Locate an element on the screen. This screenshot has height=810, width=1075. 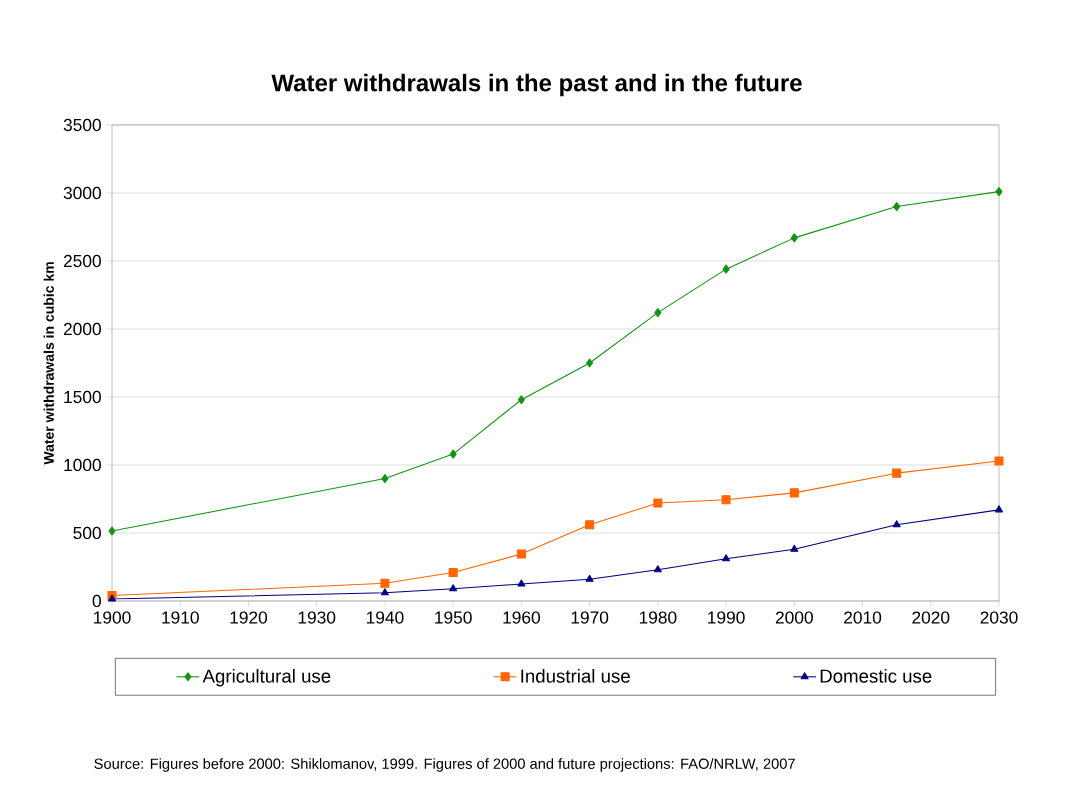
x-tick-label: 1930 is located at coordinates (317, 617).